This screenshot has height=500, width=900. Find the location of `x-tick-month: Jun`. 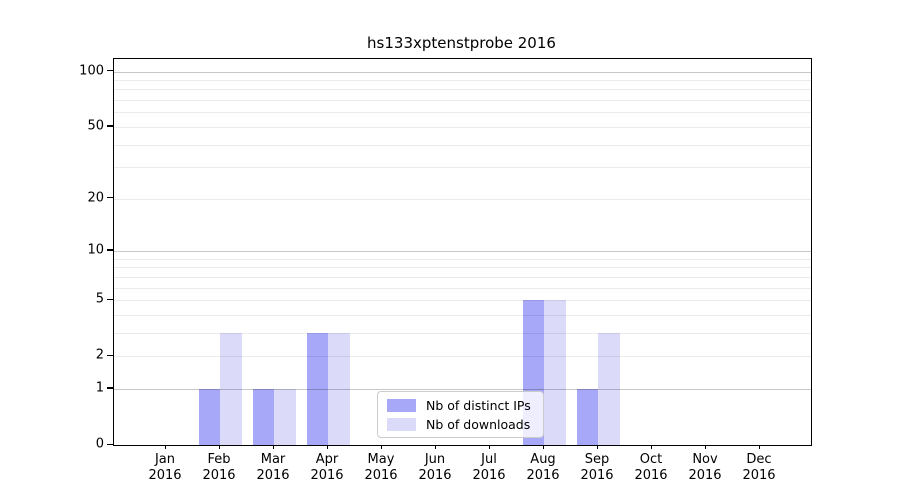

x-tick-month: Jun is located at coordinates (435, 459).